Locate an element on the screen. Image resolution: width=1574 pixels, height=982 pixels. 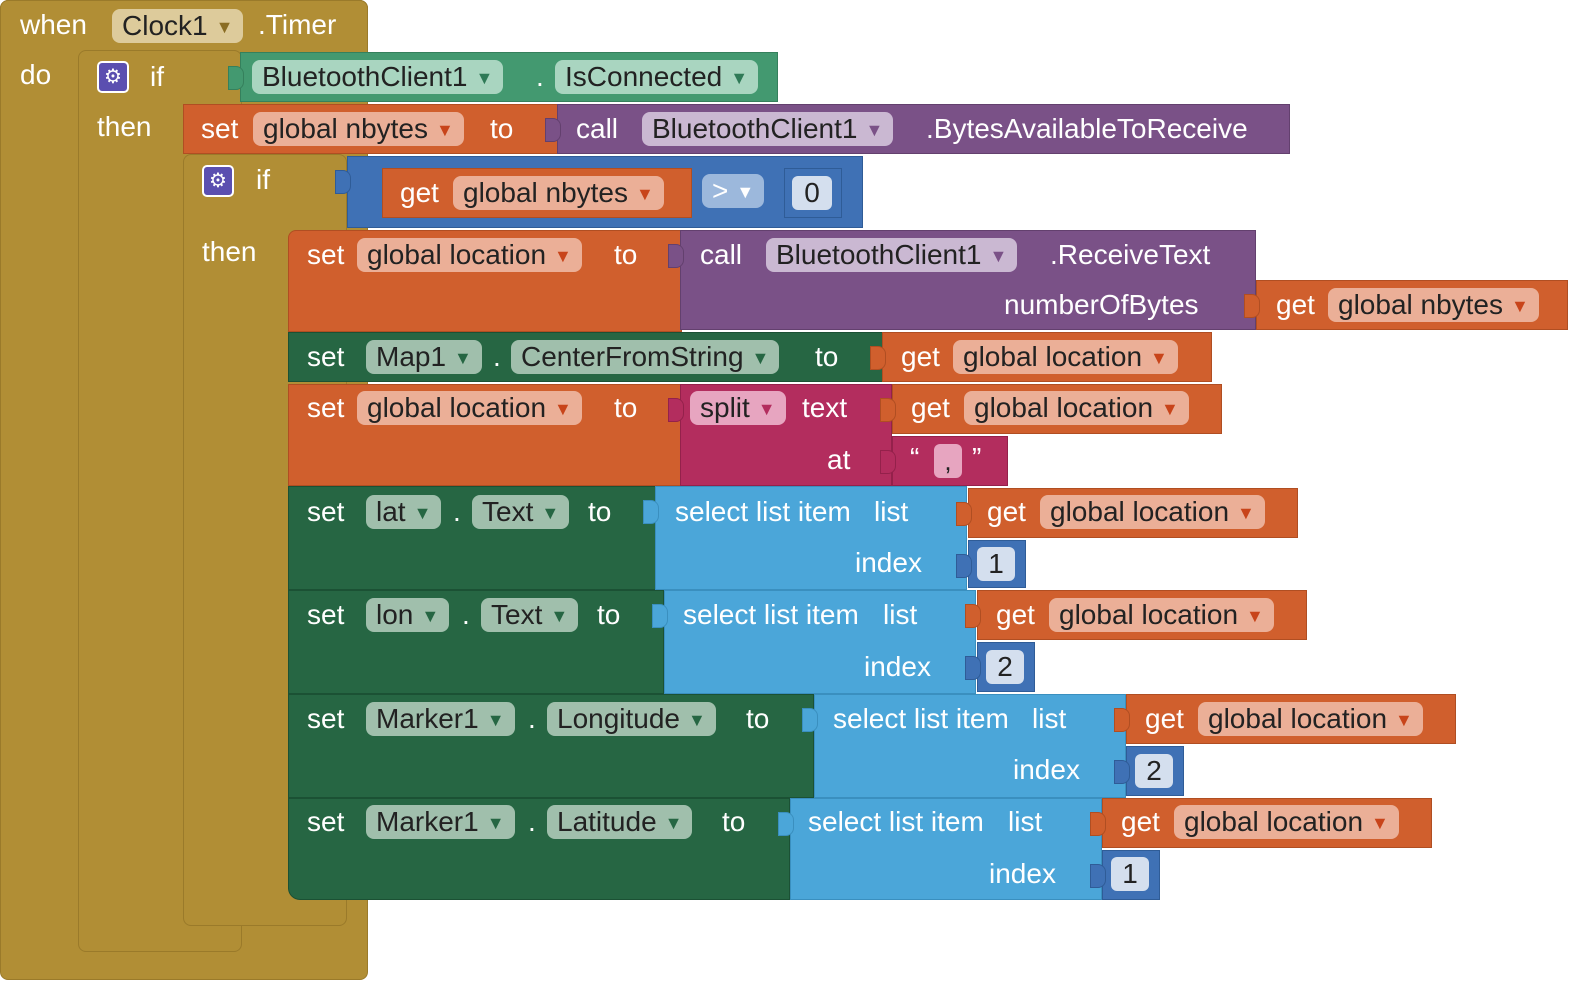
method-label: .BytesAvailableToReceive is located at coordinates (1087, 128).